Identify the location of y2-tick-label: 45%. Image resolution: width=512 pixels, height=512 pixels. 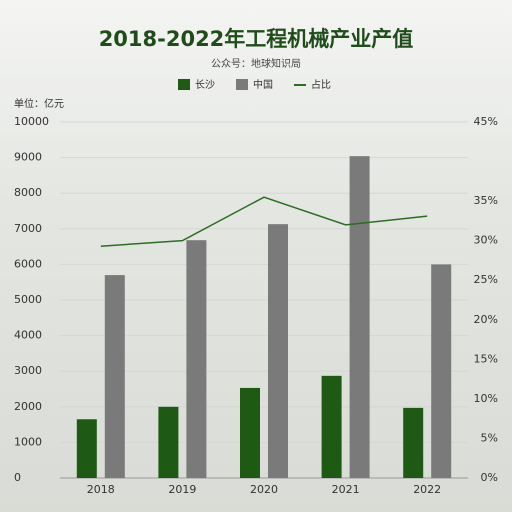
(486, 121).